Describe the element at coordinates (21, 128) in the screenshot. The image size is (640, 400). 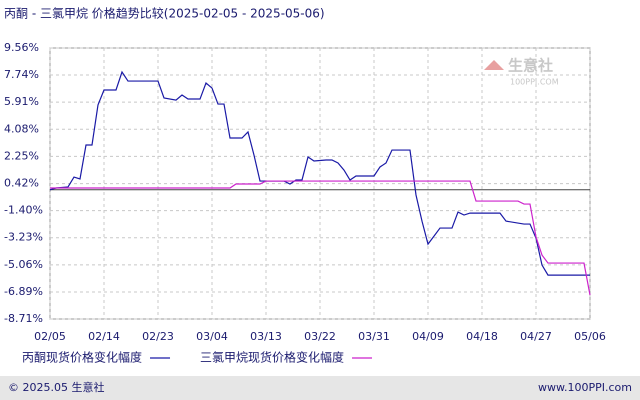
I see `y-tick-label: 4.08%` at that location.